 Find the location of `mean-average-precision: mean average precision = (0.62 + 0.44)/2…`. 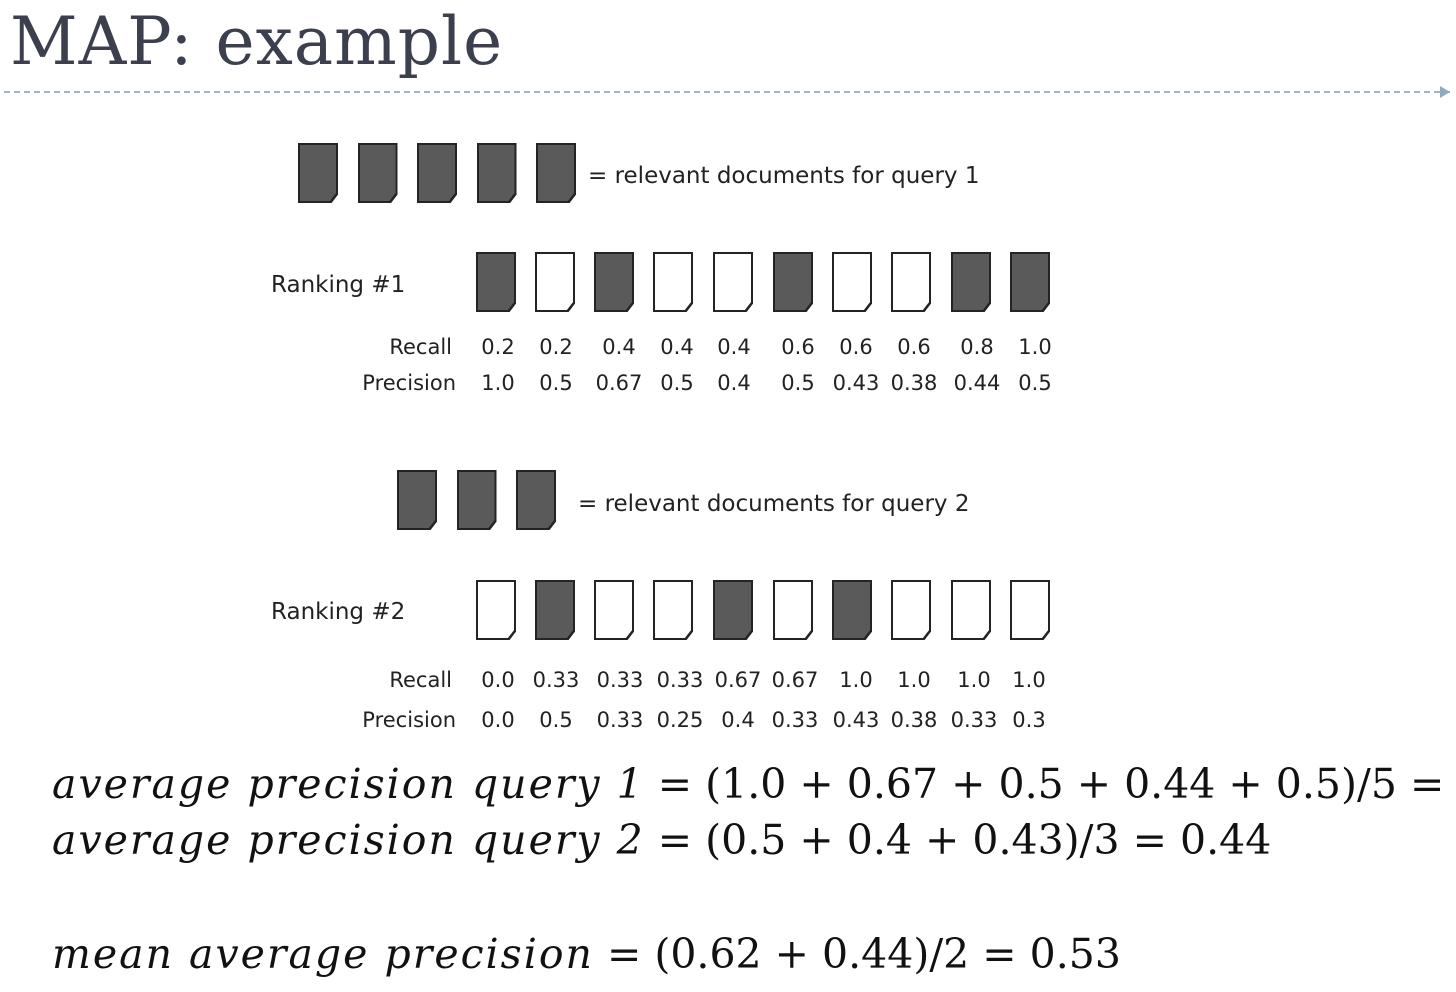

mean-average-precision: mean average precision = (0.62 + 0.44)/2… is located at coordinates (586, 954).